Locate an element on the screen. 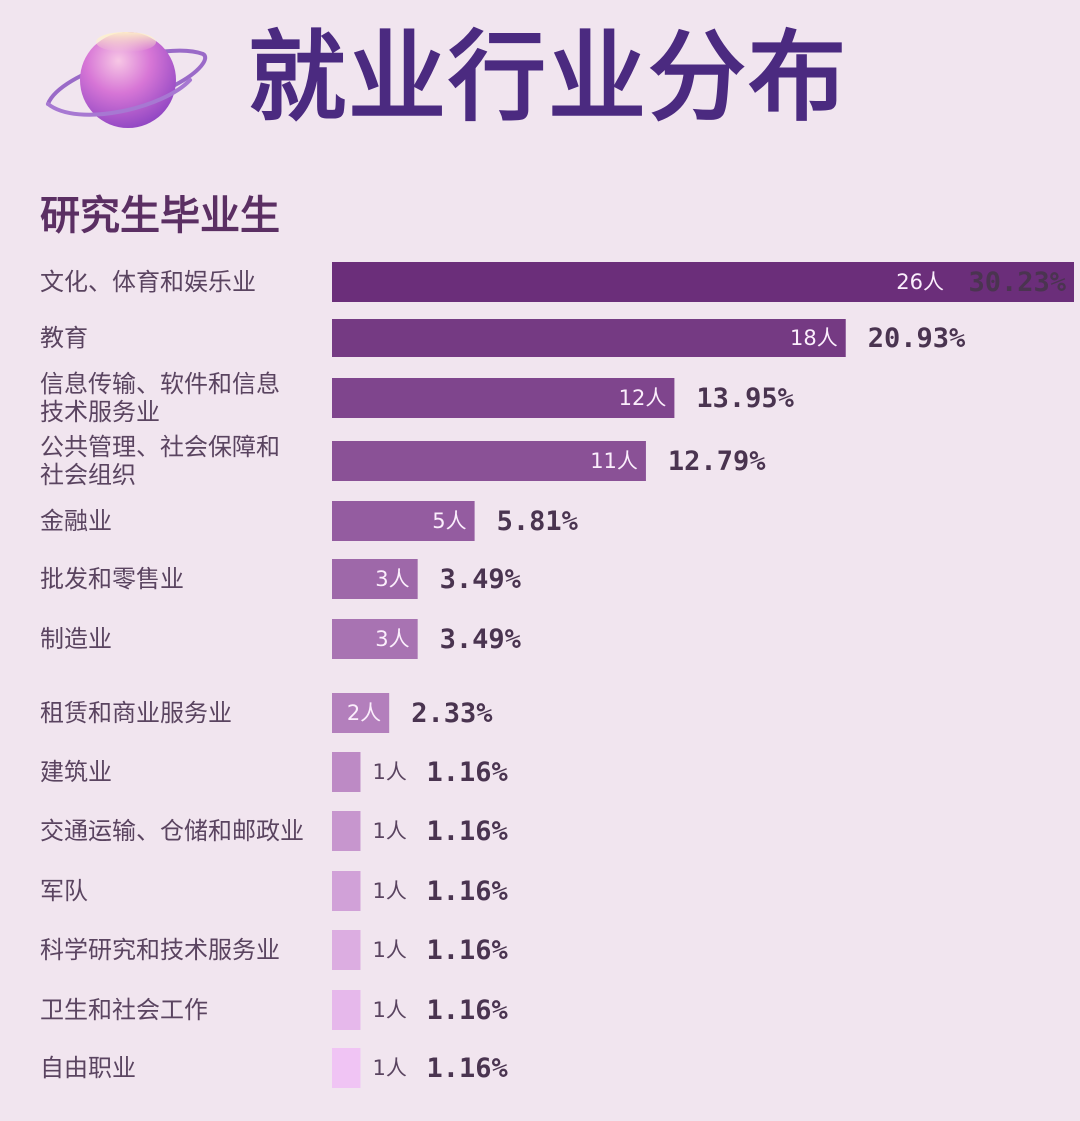  planet-icon is located at coordinates (127, 80).